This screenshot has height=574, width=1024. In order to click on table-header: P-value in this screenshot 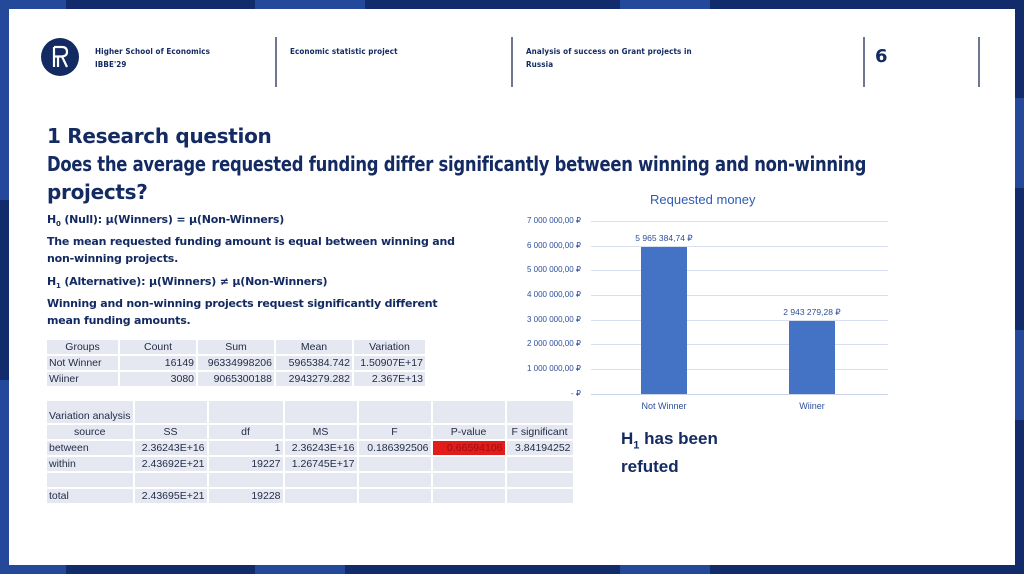, I will do `click(468, 432)`.